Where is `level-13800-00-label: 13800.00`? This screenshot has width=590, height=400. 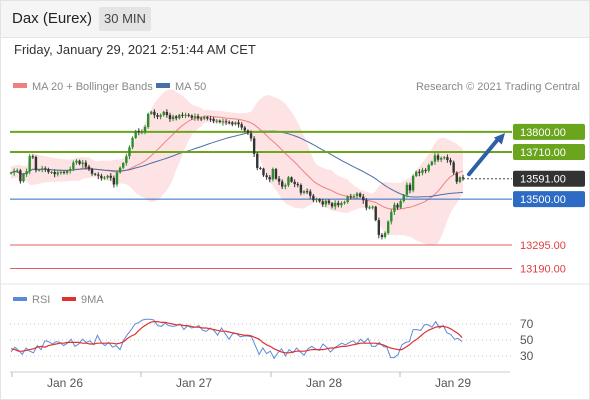 level-13800-00-label: 13800.00 is located at coordinates (543, 133).